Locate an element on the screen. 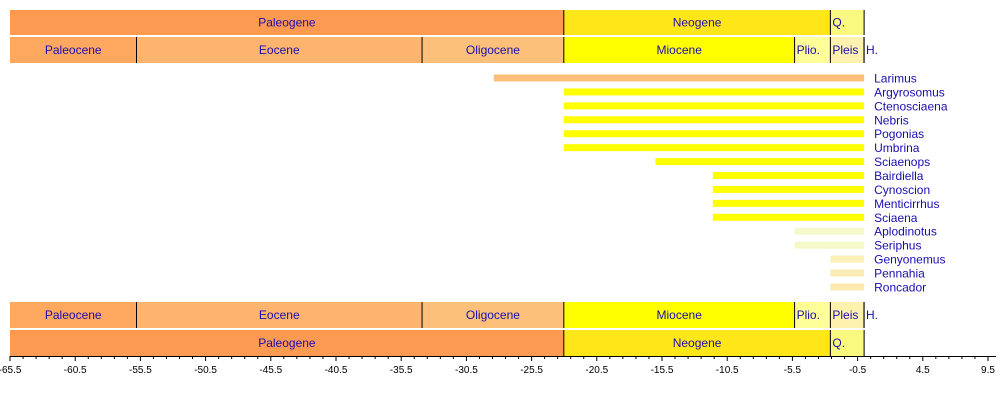 This screenshot has width=1000, height=410. epoch-label: Eocene is located at coordinates (279, 50).